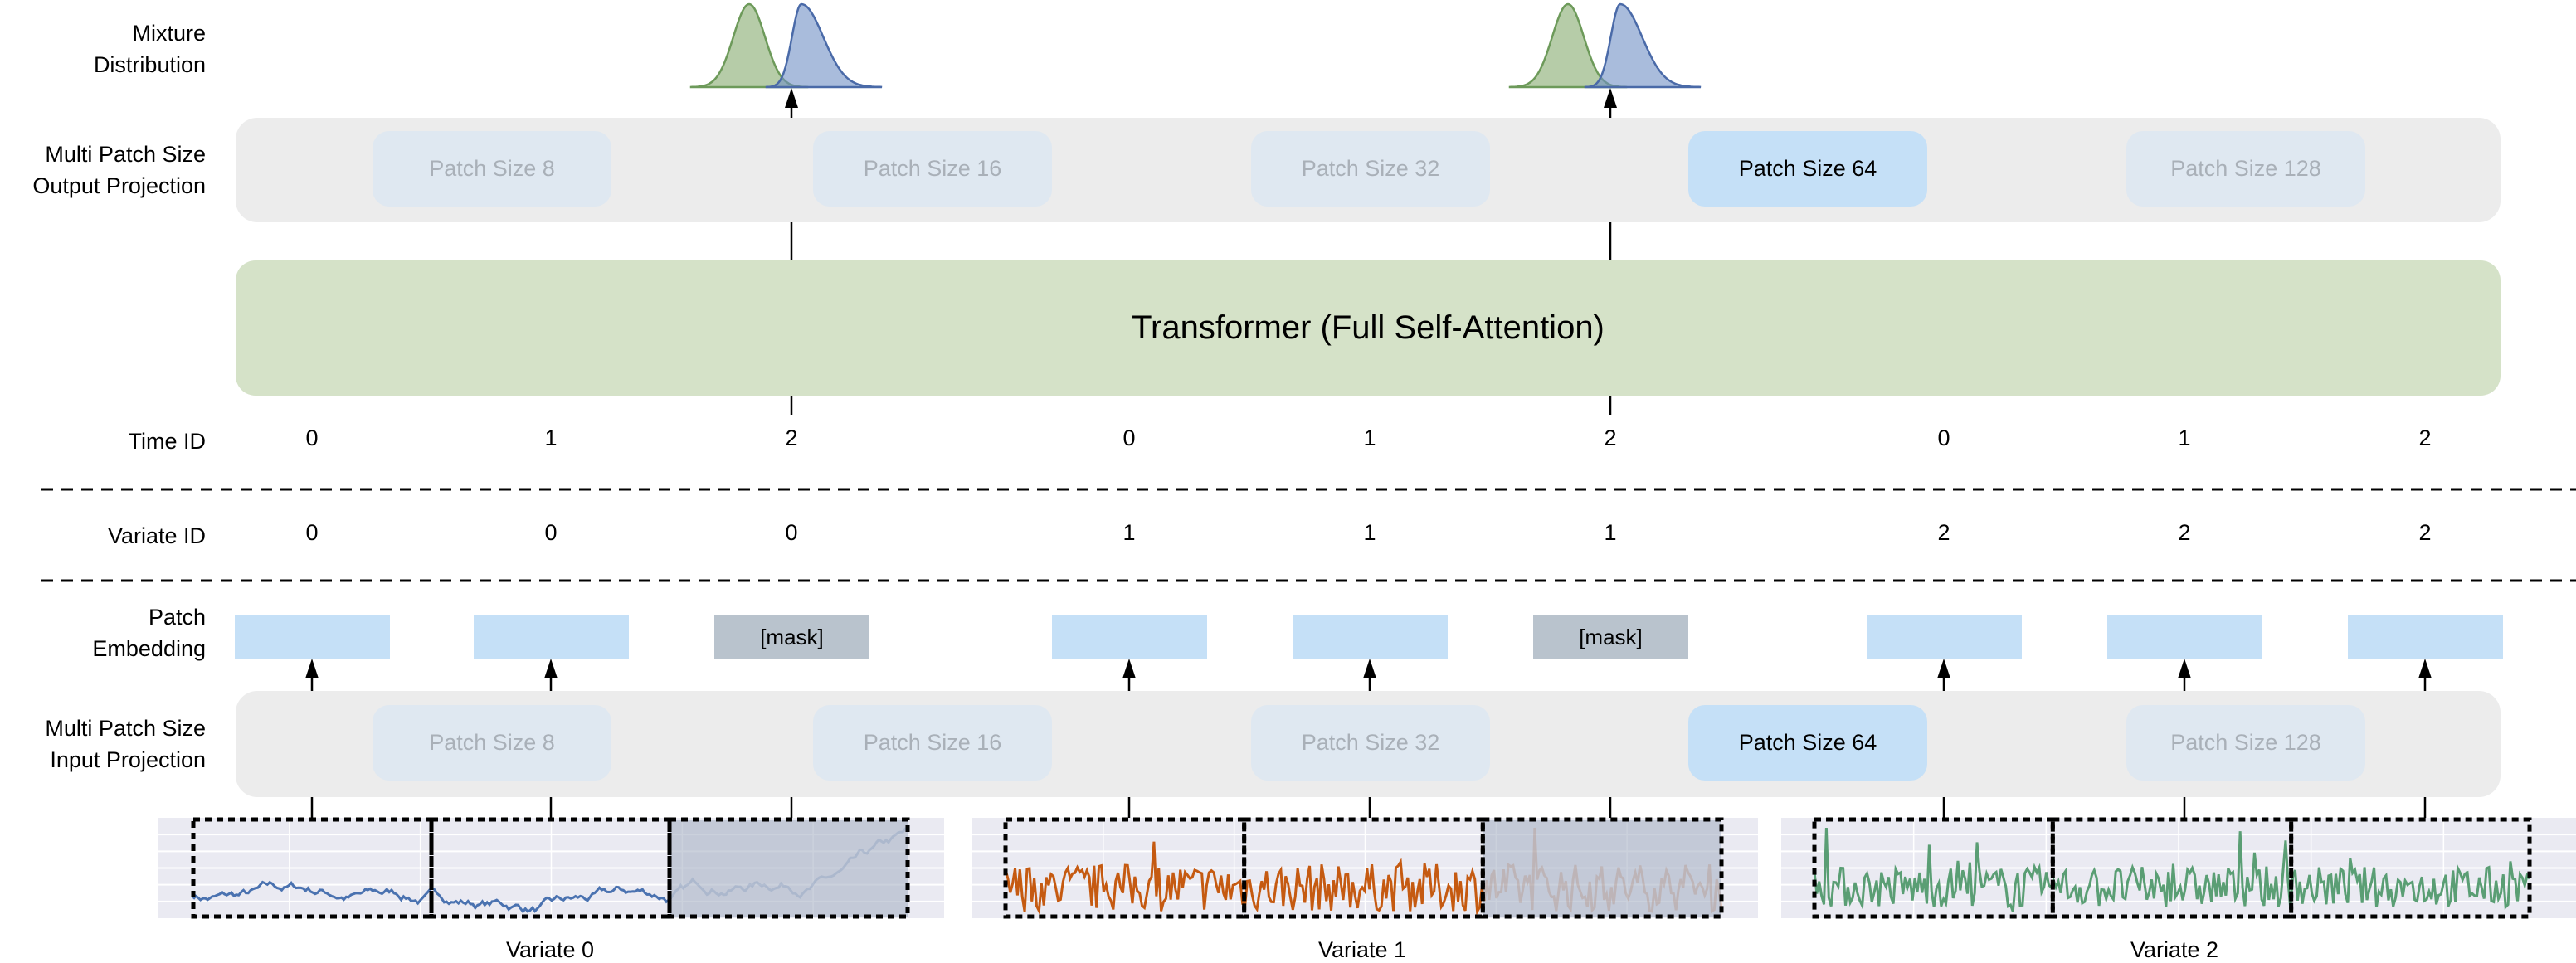 Image resolution: width=2576 pixels, height=963 pixels. I want to click on transformer-label: Transformer (Full Self-Attention), so click(1368, 327).